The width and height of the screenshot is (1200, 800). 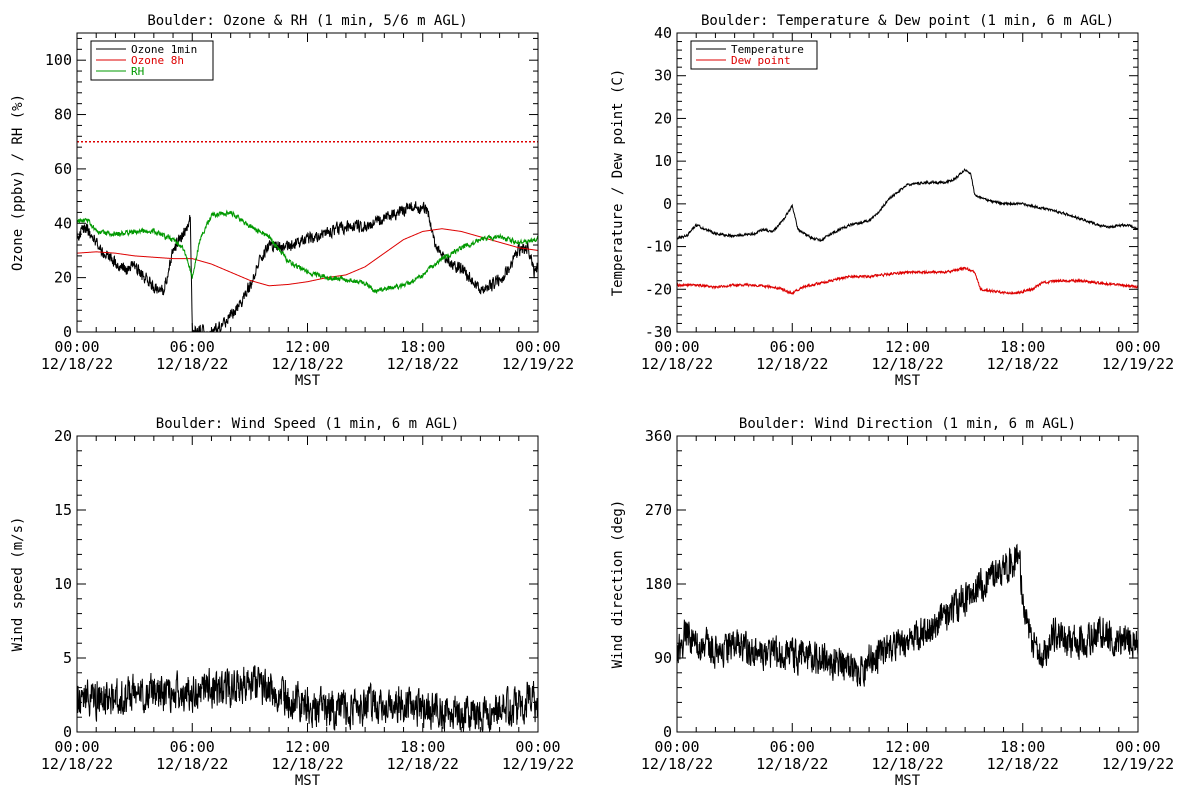 I want to click on y-tick-label: 360, so click(x=658, y=436).